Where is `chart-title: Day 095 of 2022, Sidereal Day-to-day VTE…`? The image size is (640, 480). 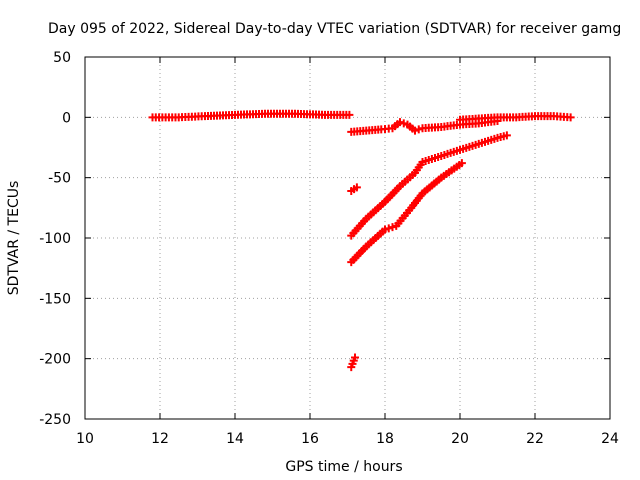 chart-title: Day 095 of 2022, Sidereal Day-to-day VTE… is located at coordinates (334, 29).